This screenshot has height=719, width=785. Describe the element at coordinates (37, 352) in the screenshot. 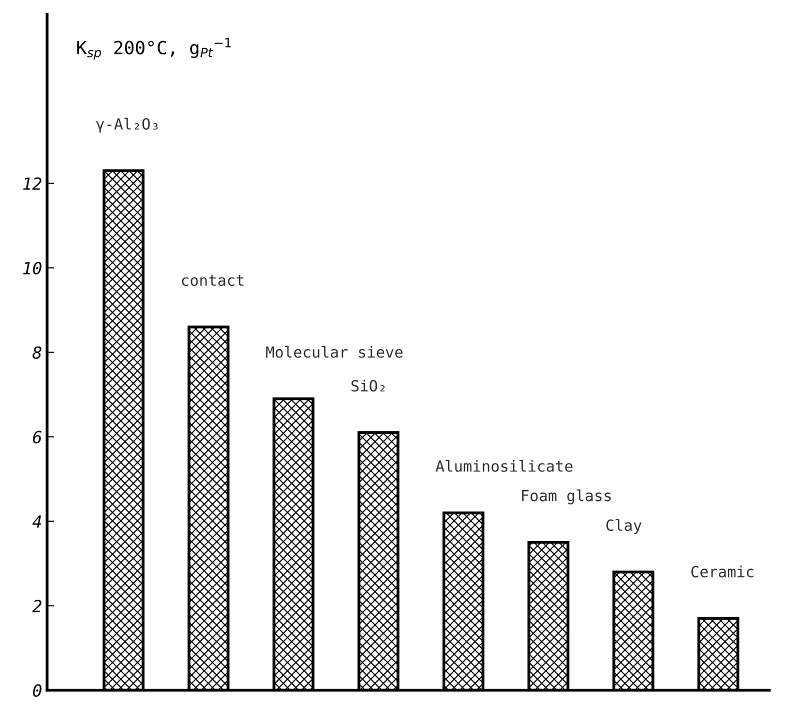

I see `y-tick-label: 8` at that location.